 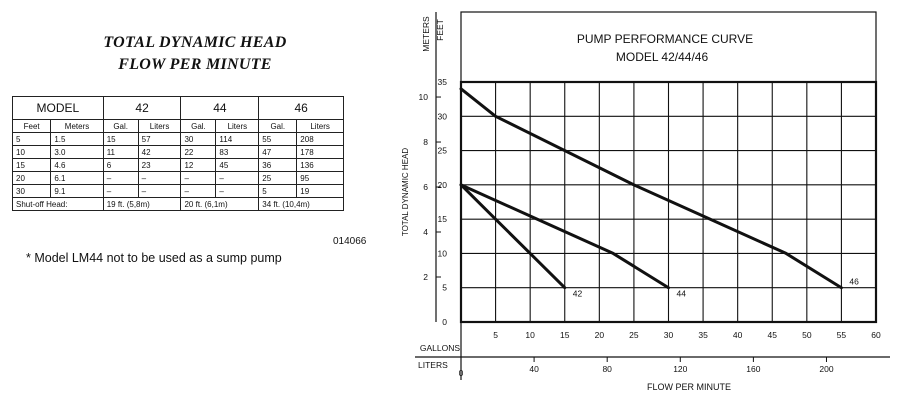 What do you see at coordinates (444, 288) in the screenshot?
I see `y-tick-label: 5` at bounding box center [444, 288].